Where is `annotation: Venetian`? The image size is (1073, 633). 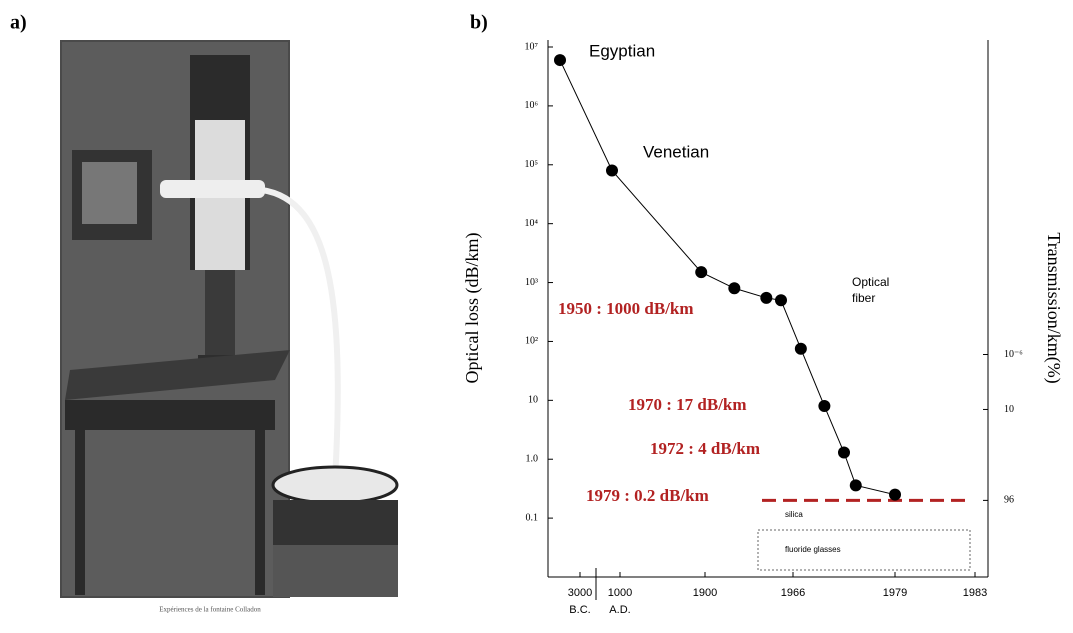
annotation: Venetian is located at coordinates (676, 151).